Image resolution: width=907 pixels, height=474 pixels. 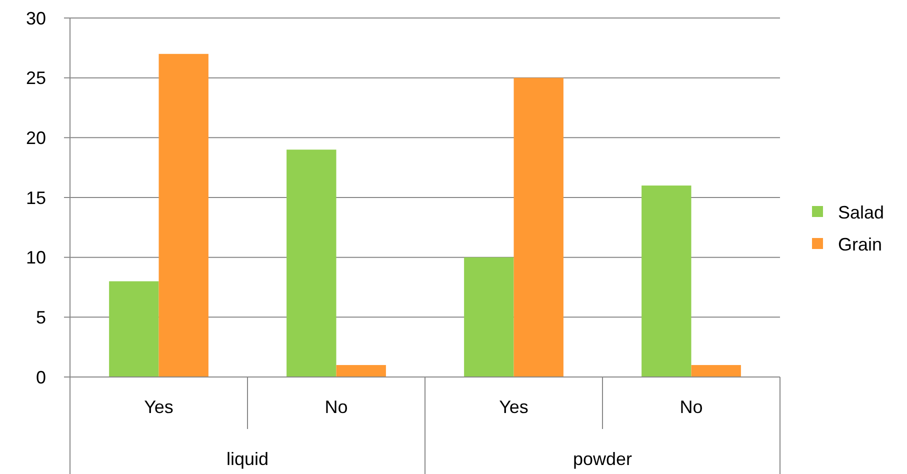 I want to click on y-tick-label: 15, so click(x=36, y=198).